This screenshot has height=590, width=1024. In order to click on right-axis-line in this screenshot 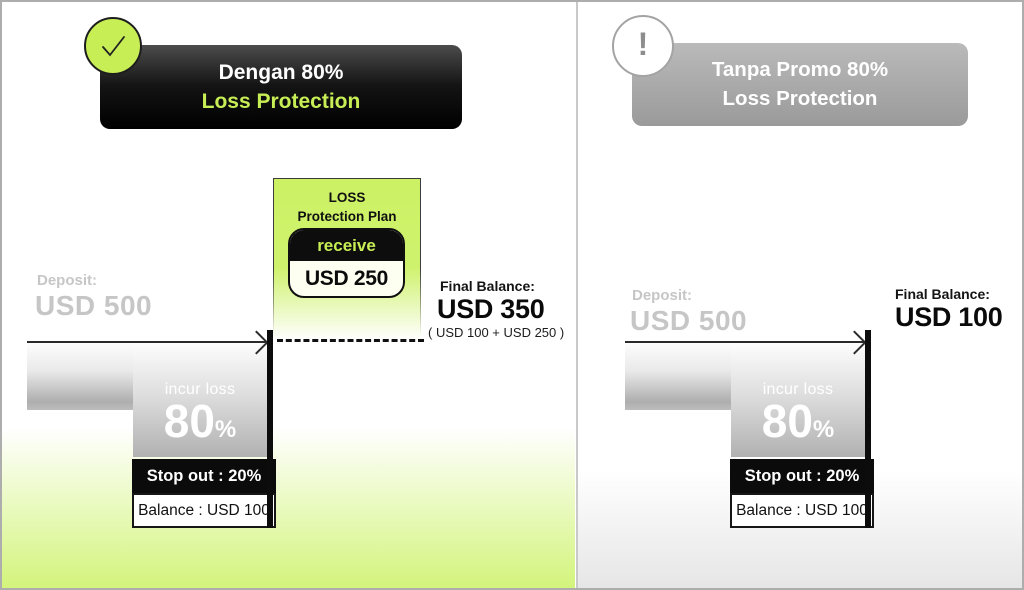, I will do `click(745, 342)`.